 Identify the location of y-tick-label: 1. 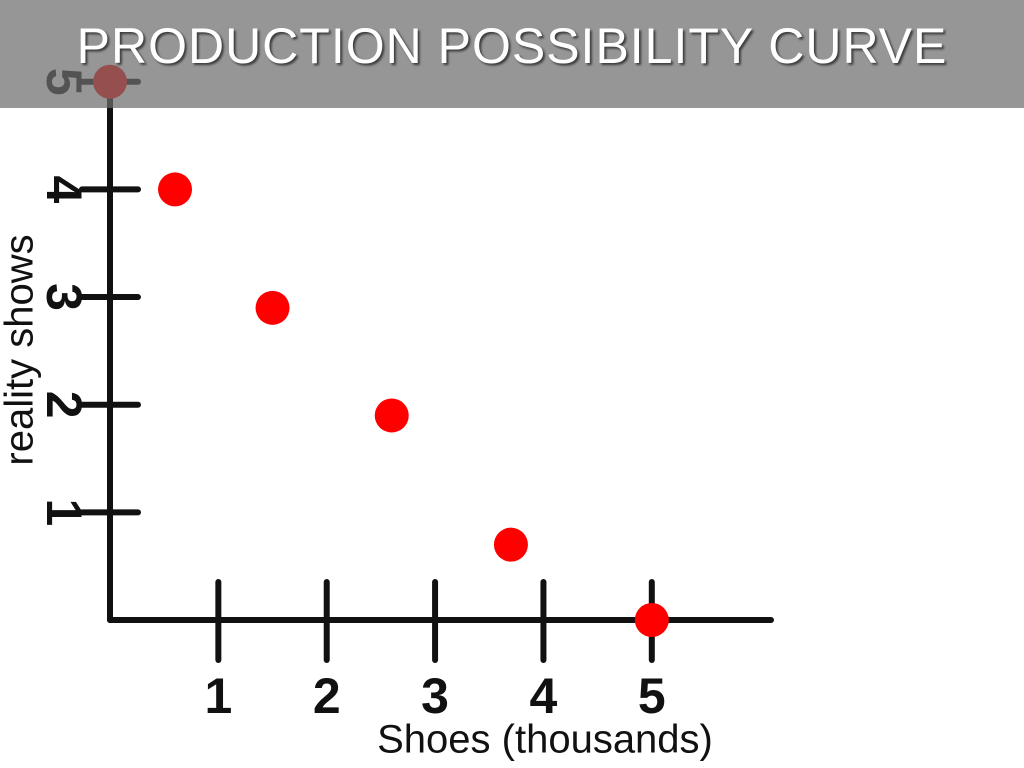
(64, 512).